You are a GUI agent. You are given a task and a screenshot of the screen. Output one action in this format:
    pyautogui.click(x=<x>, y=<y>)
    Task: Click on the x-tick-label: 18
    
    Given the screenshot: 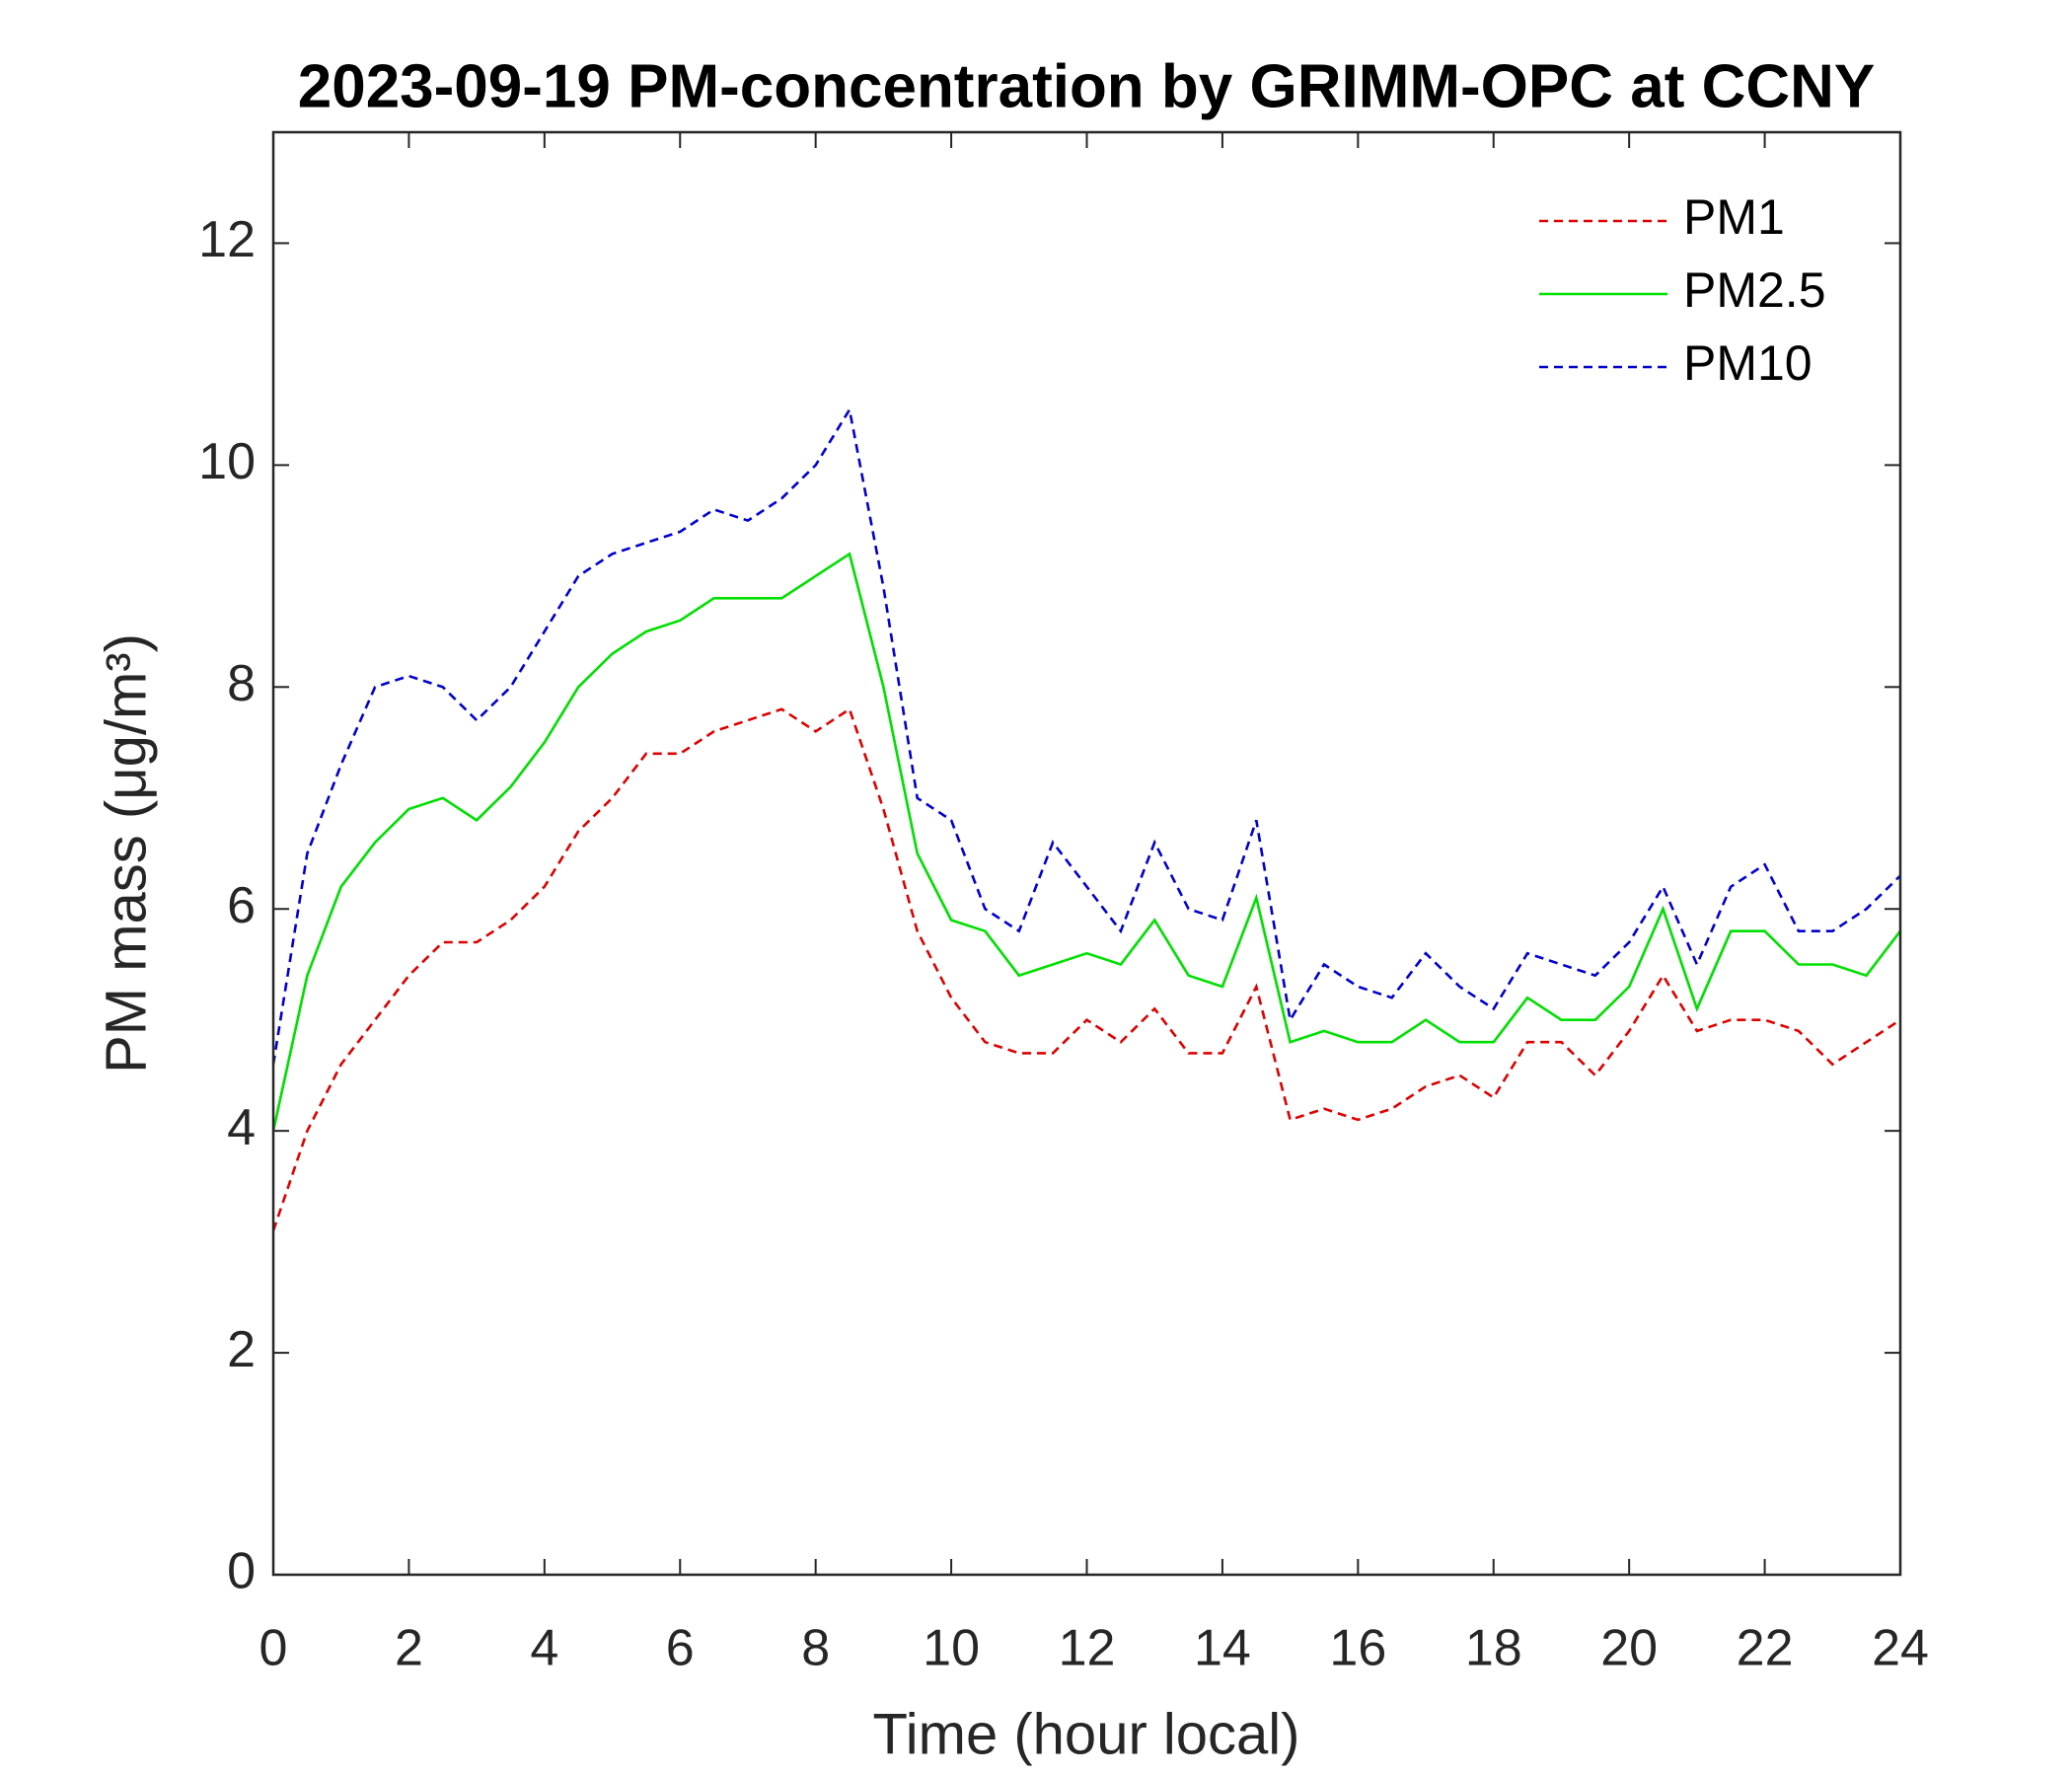 What is the action you would take?
    pyautogui.click(x=1493, y=1648)
    